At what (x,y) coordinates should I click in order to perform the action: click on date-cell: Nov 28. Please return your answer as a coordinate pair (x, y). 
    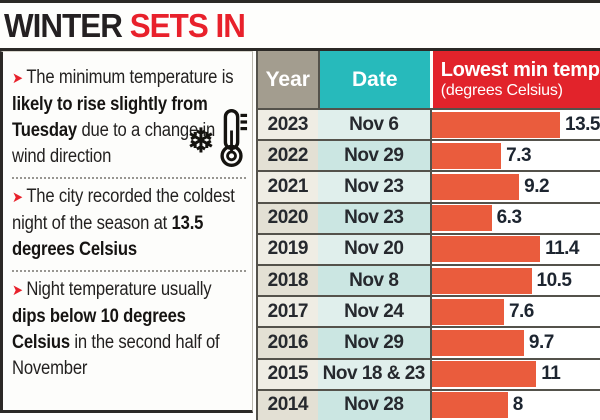
    Looking at the image, I should click on (373, 405).